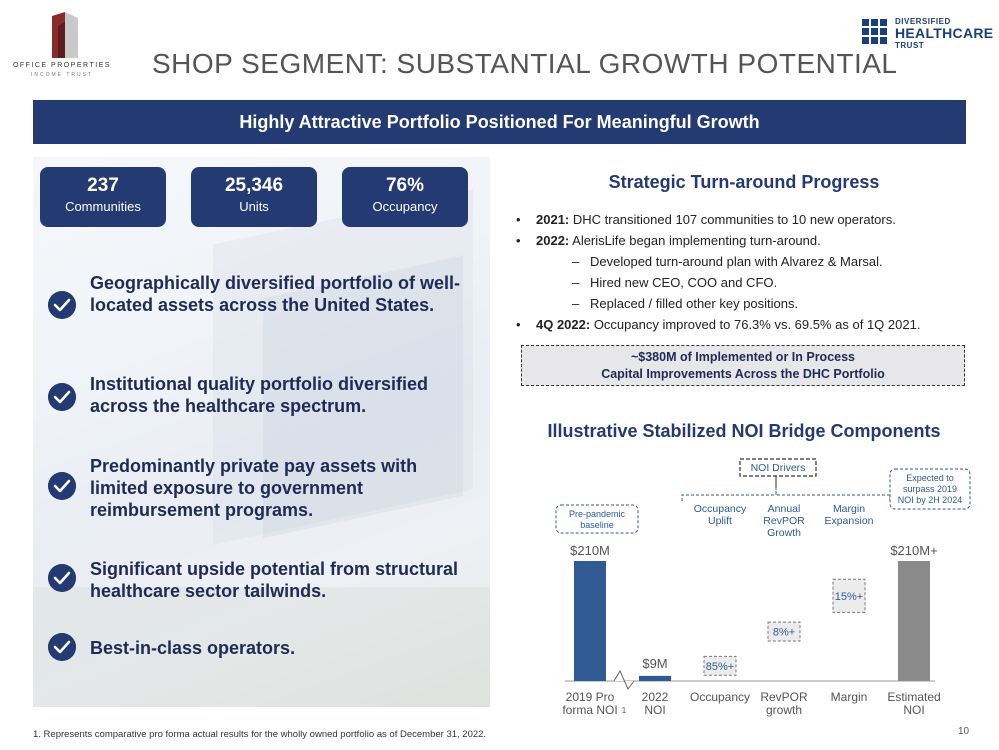 The width and height of the screenshot is (999, 750). Describe the element at coordinates (720, 521) in the screenshot. I see `driver-header: Uplift` at that location.